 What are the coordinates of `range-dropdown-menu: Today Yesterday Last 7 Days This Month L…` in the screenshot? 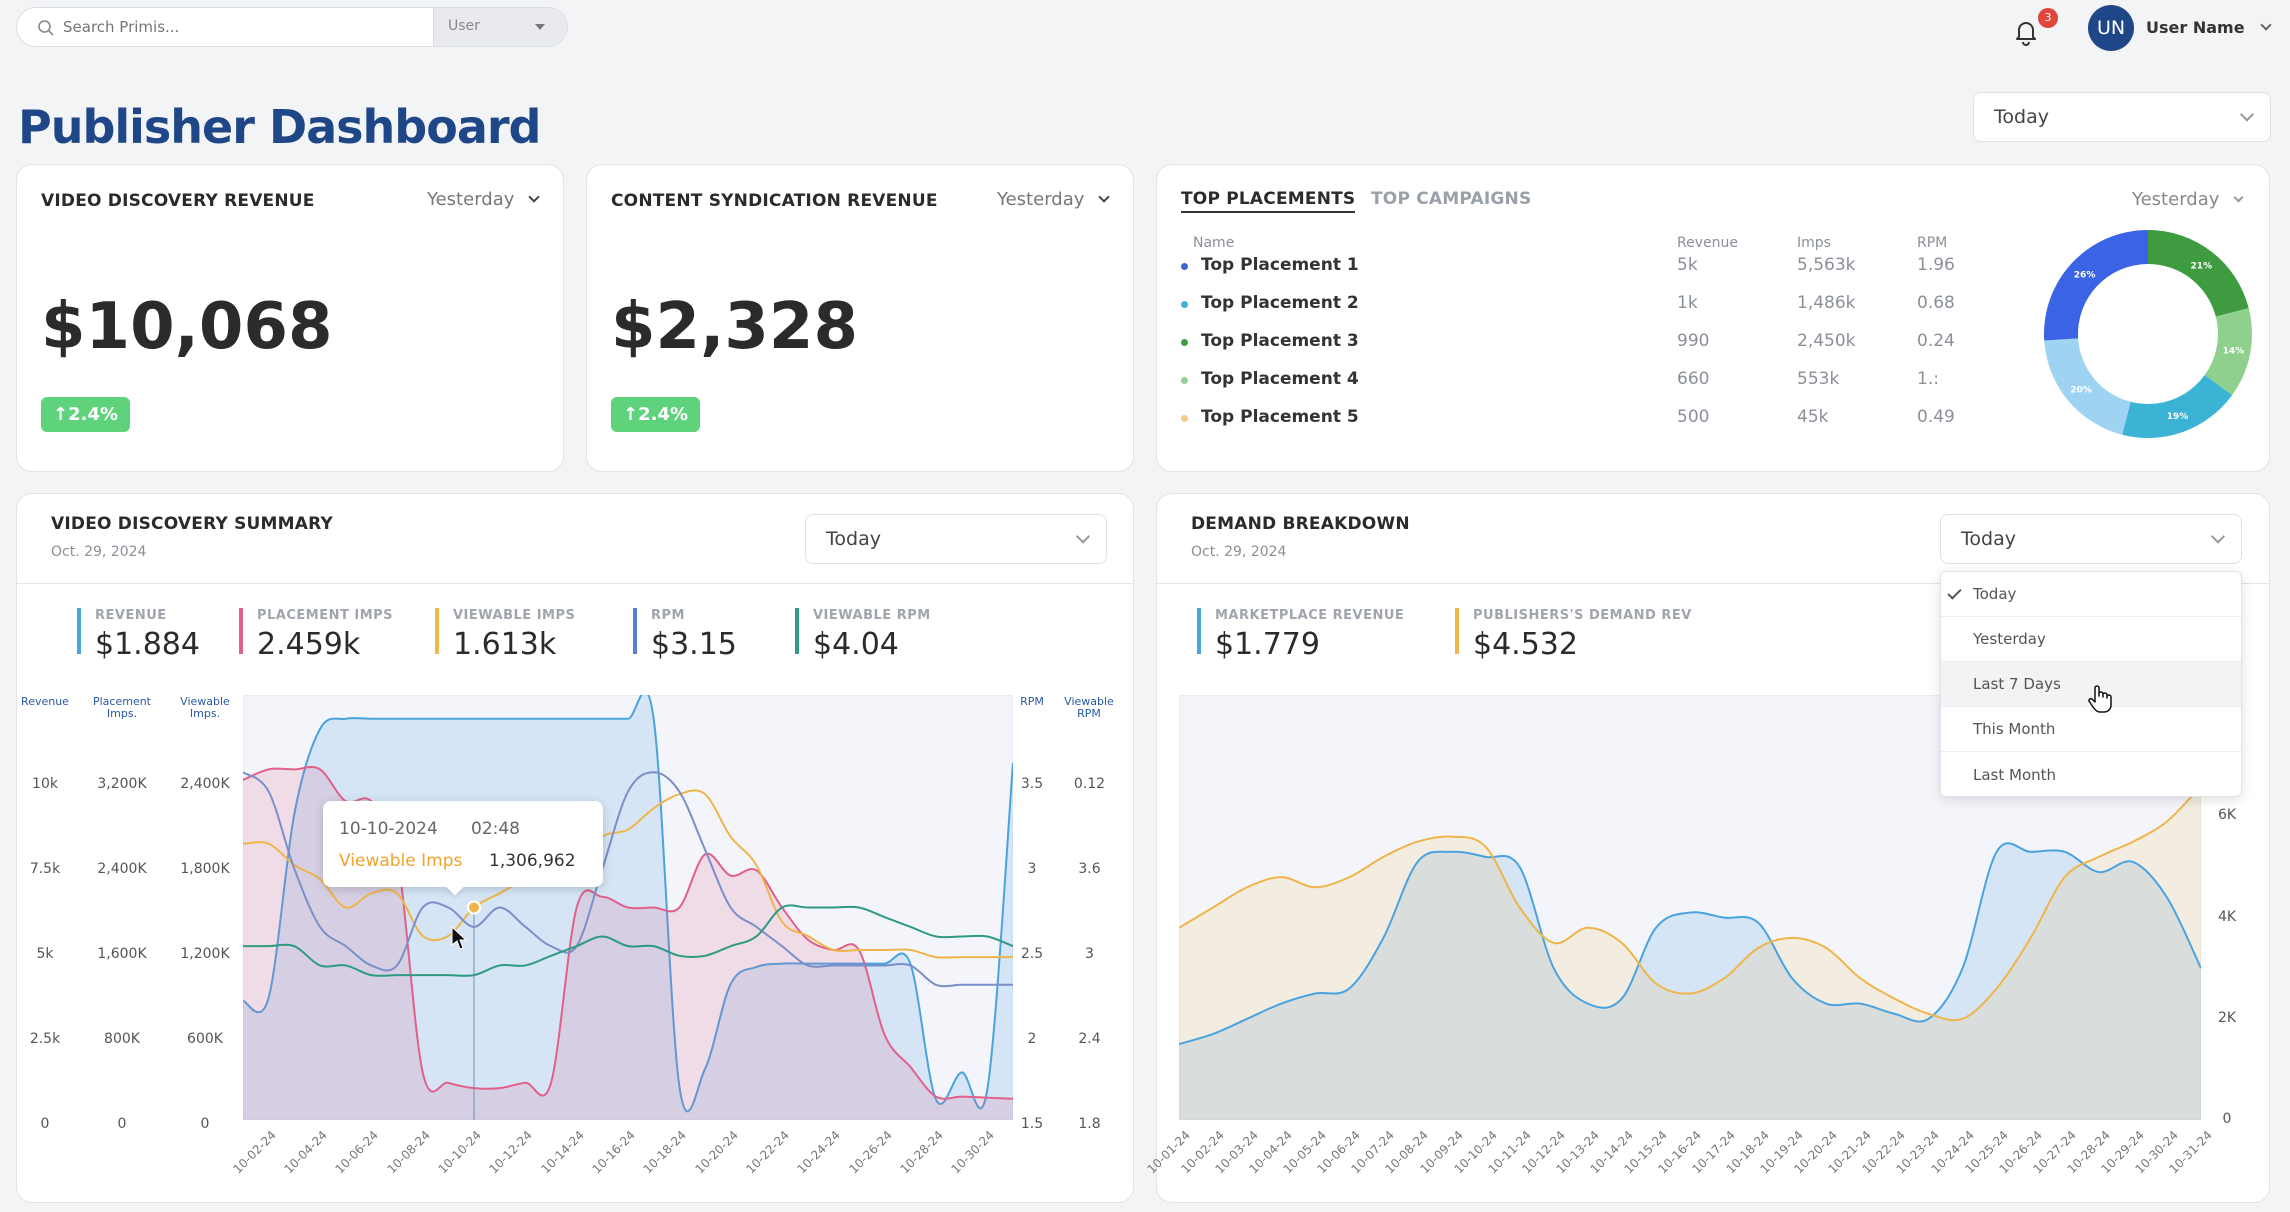 It's located at (2091, 684).